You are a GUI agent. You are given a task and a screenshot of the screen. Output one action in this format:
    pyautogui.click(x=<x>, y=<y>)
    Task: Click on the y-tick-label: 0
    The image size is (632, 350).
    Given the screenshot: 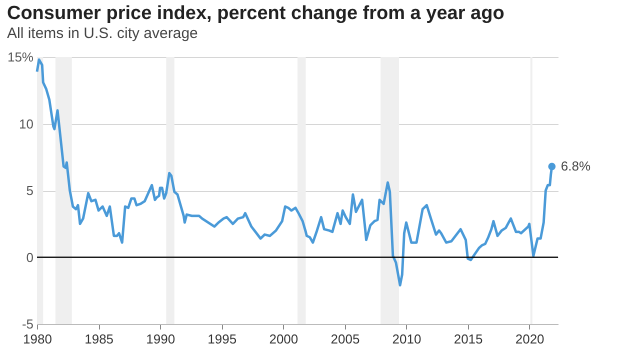 What is the action you would take?
    pyautogui.click(x=30, y=257)
    